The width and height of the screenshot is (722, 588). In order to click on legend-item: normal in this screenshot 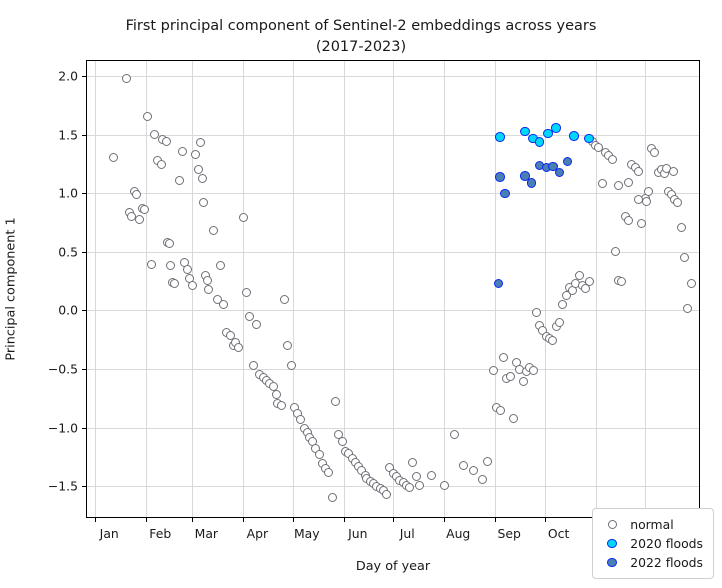, I will do `click(652, 524)`.